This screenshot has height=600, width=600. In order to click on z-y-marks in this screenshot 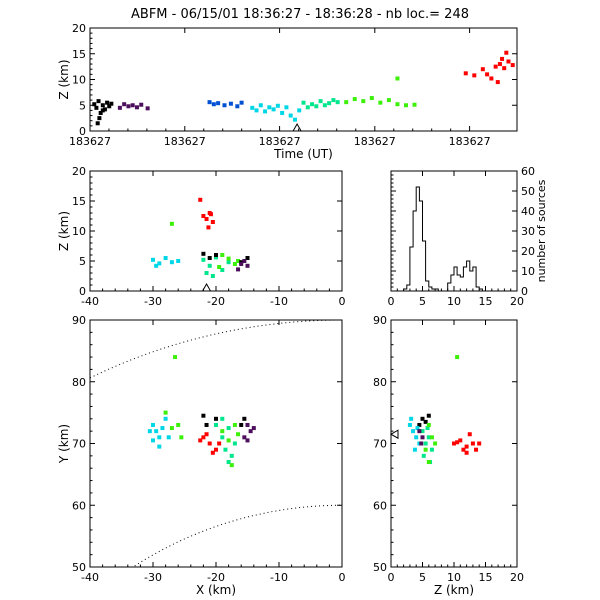, I will do `click(444, 410)`.